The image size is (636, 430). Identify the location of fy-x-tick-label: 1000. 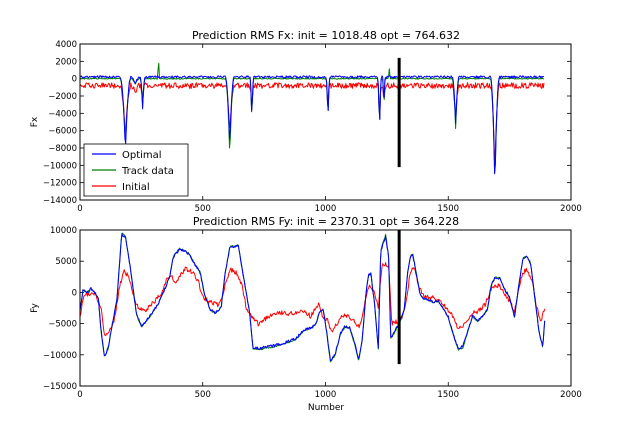
(326, 395).